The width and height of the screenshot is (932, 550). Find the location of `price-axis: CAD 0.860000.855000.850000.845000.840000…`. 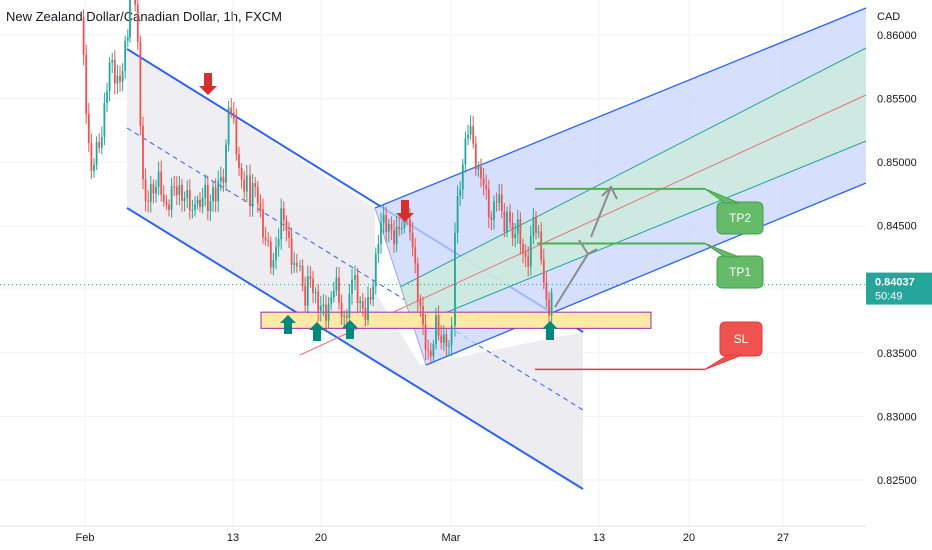

price-axis: CAD 0.860000.855000.850000.845000.840000… is located at coordinates (899, 249).